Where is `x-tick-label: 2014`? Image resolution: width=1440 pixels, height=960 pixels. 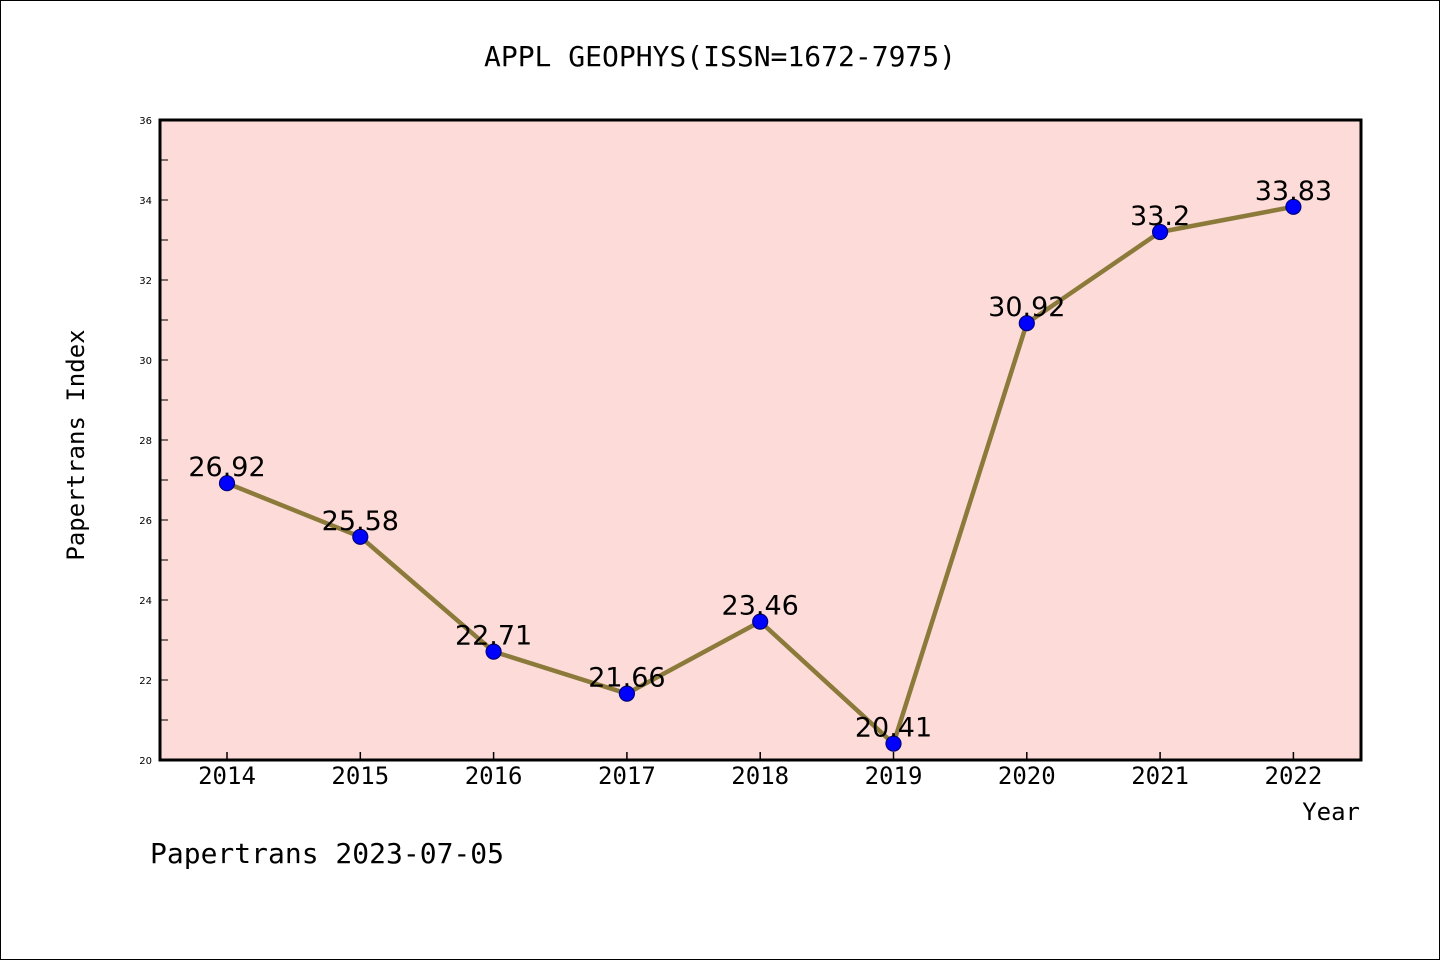
x-tick-label: 2014 is located at coordinates (227, 776).